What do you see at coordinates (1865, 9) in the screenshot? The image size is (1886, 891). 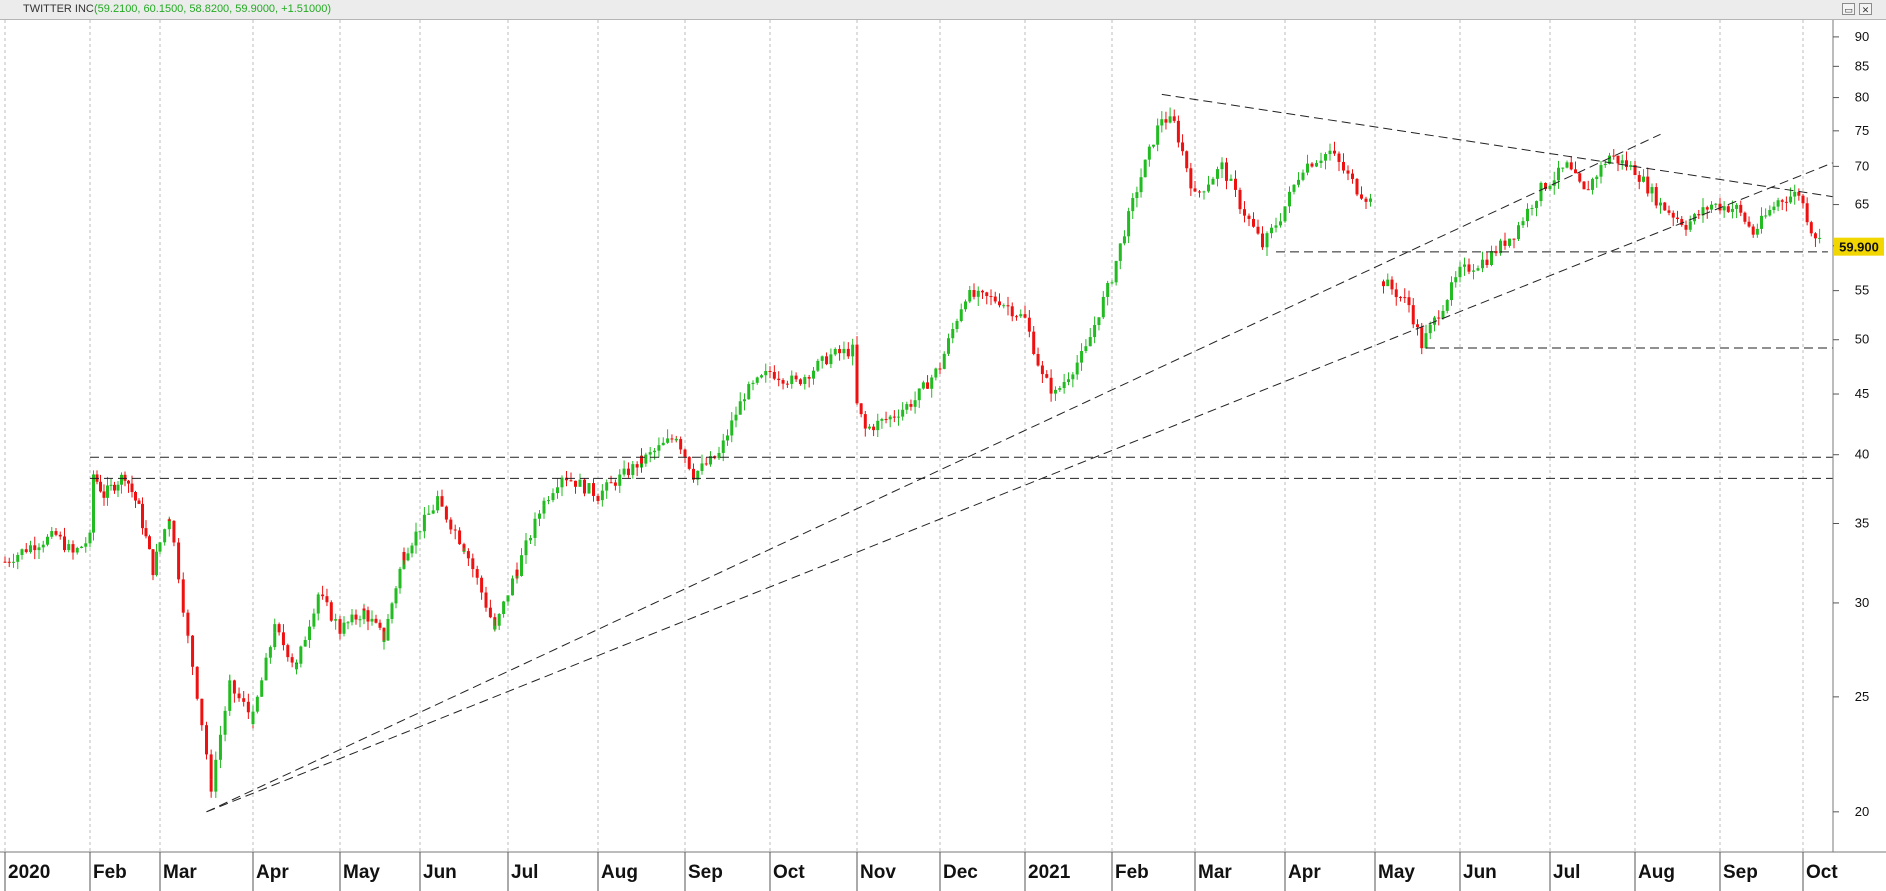 I see `close-icon: ✕` at bounding box center [1865, 9].